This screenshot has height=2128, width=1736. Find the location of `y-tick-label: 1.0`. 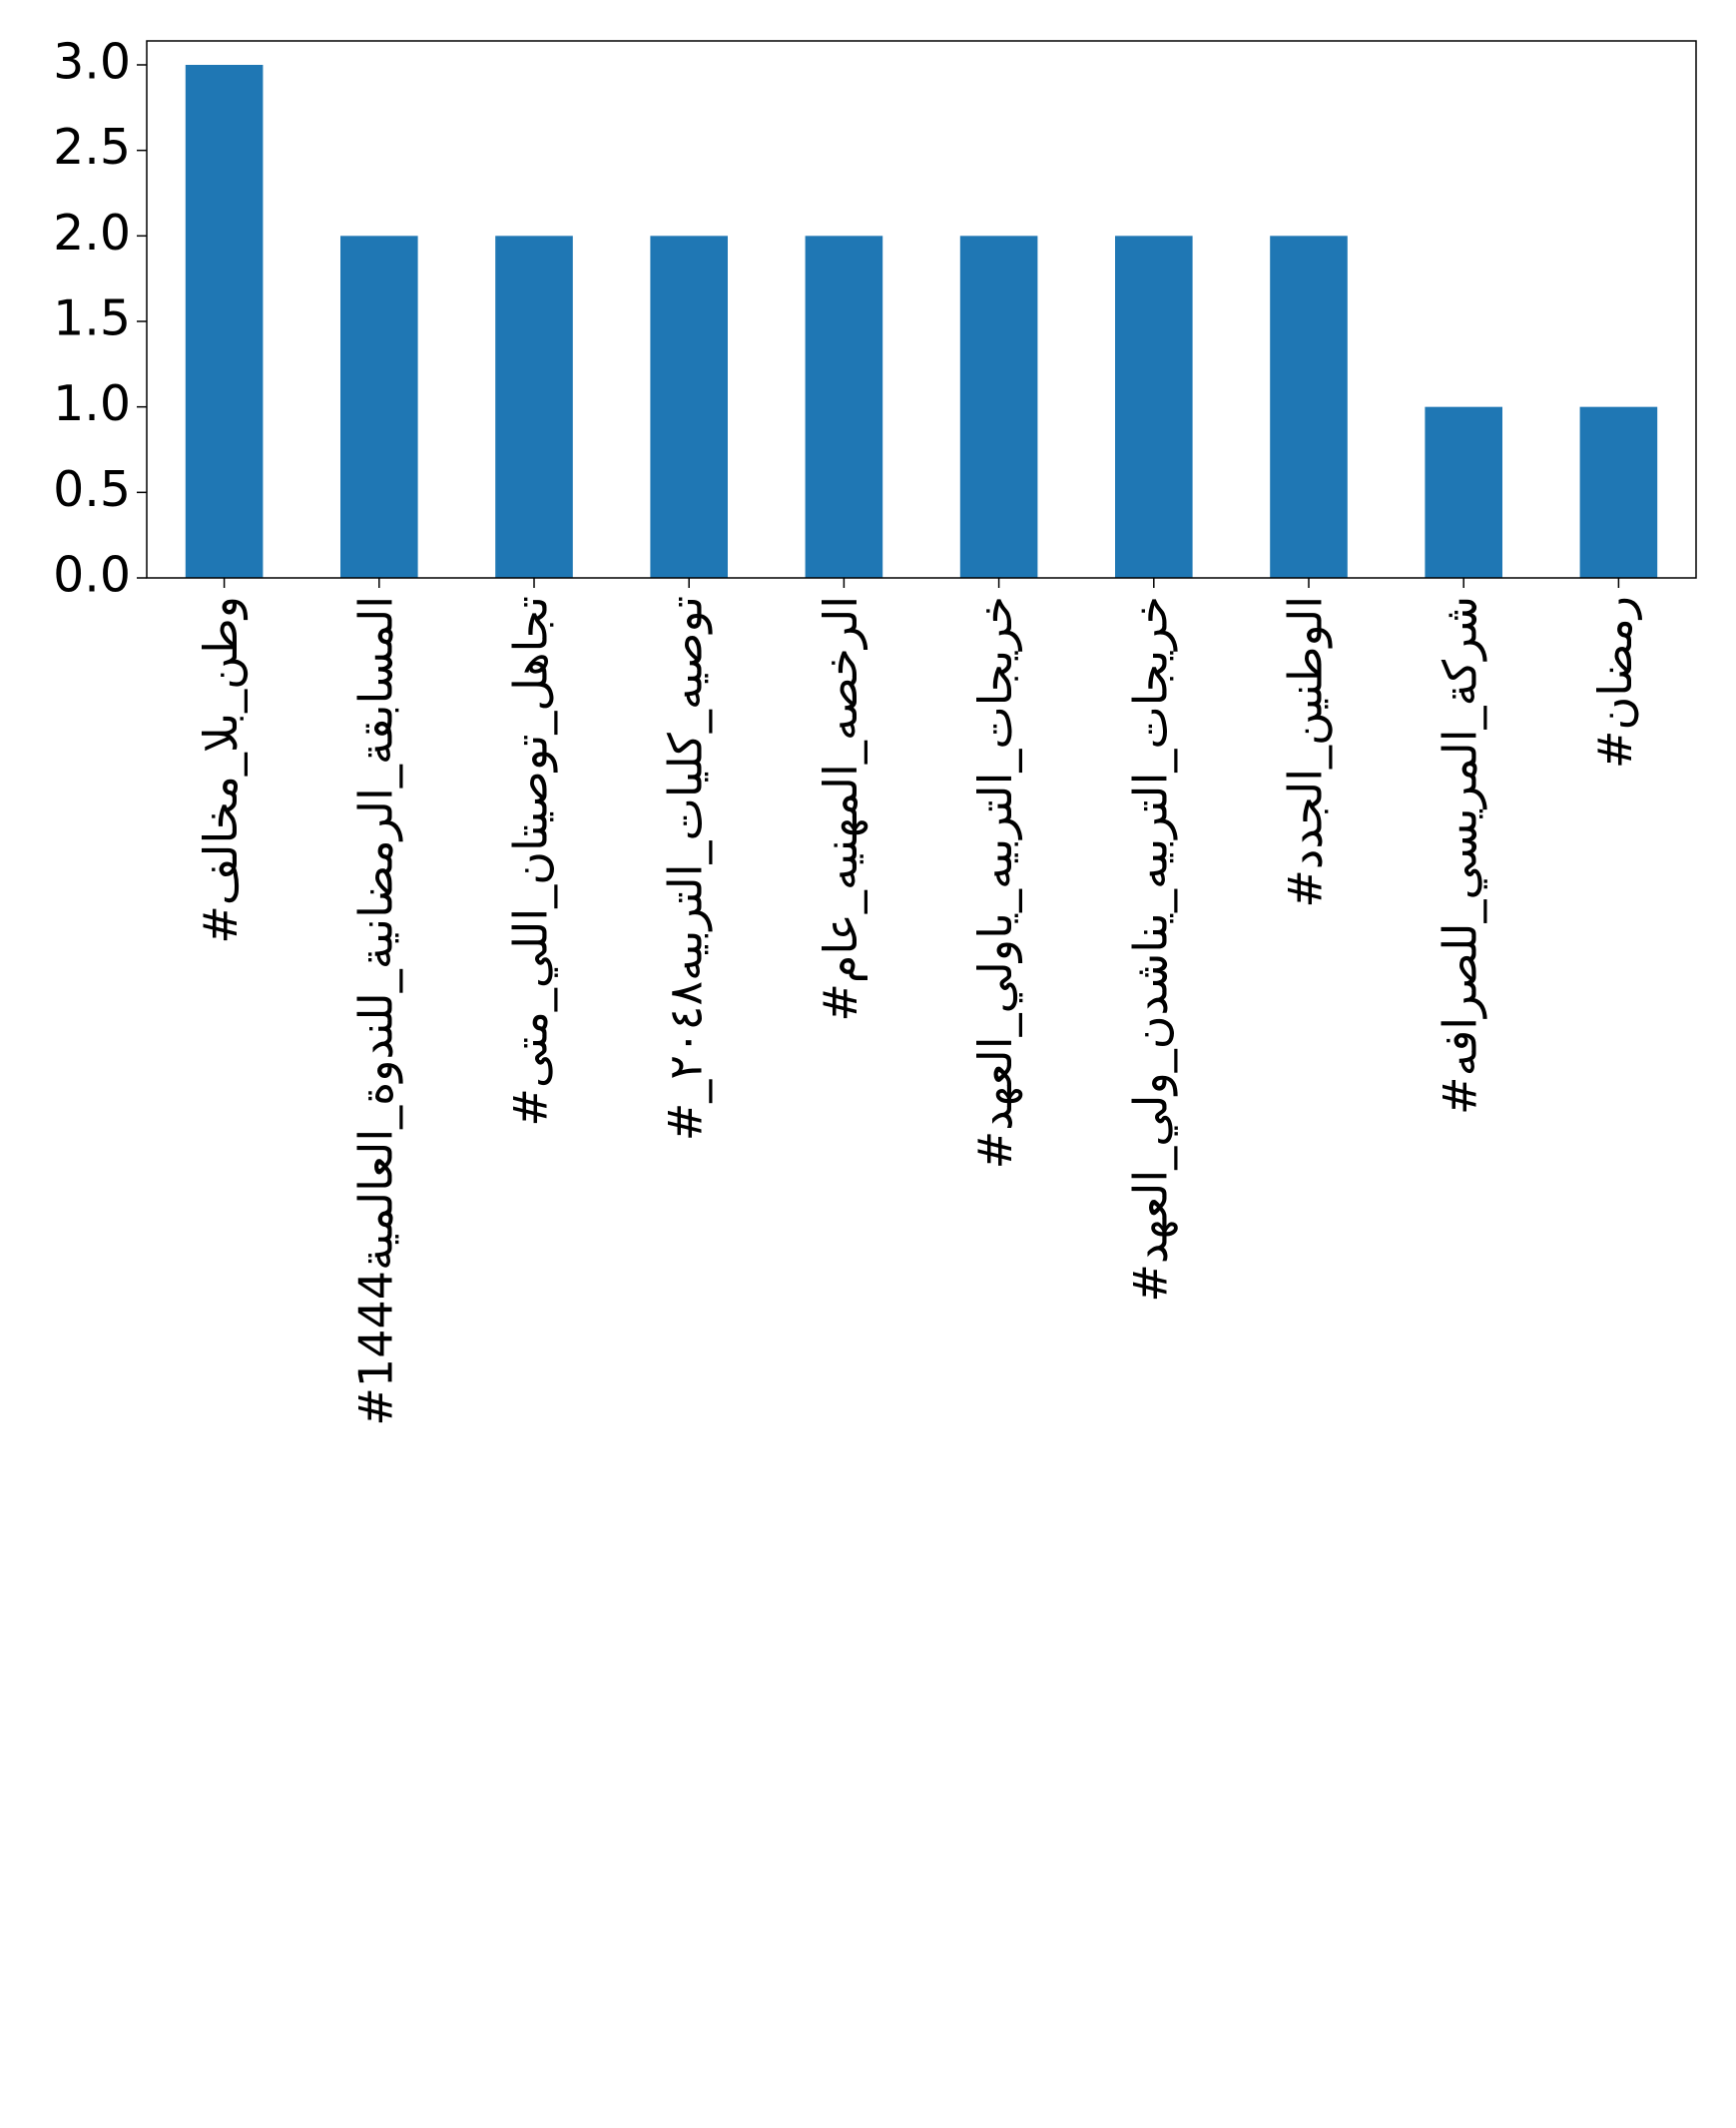

y-tick-label: 1.0 is located at coordinates (92, 403).